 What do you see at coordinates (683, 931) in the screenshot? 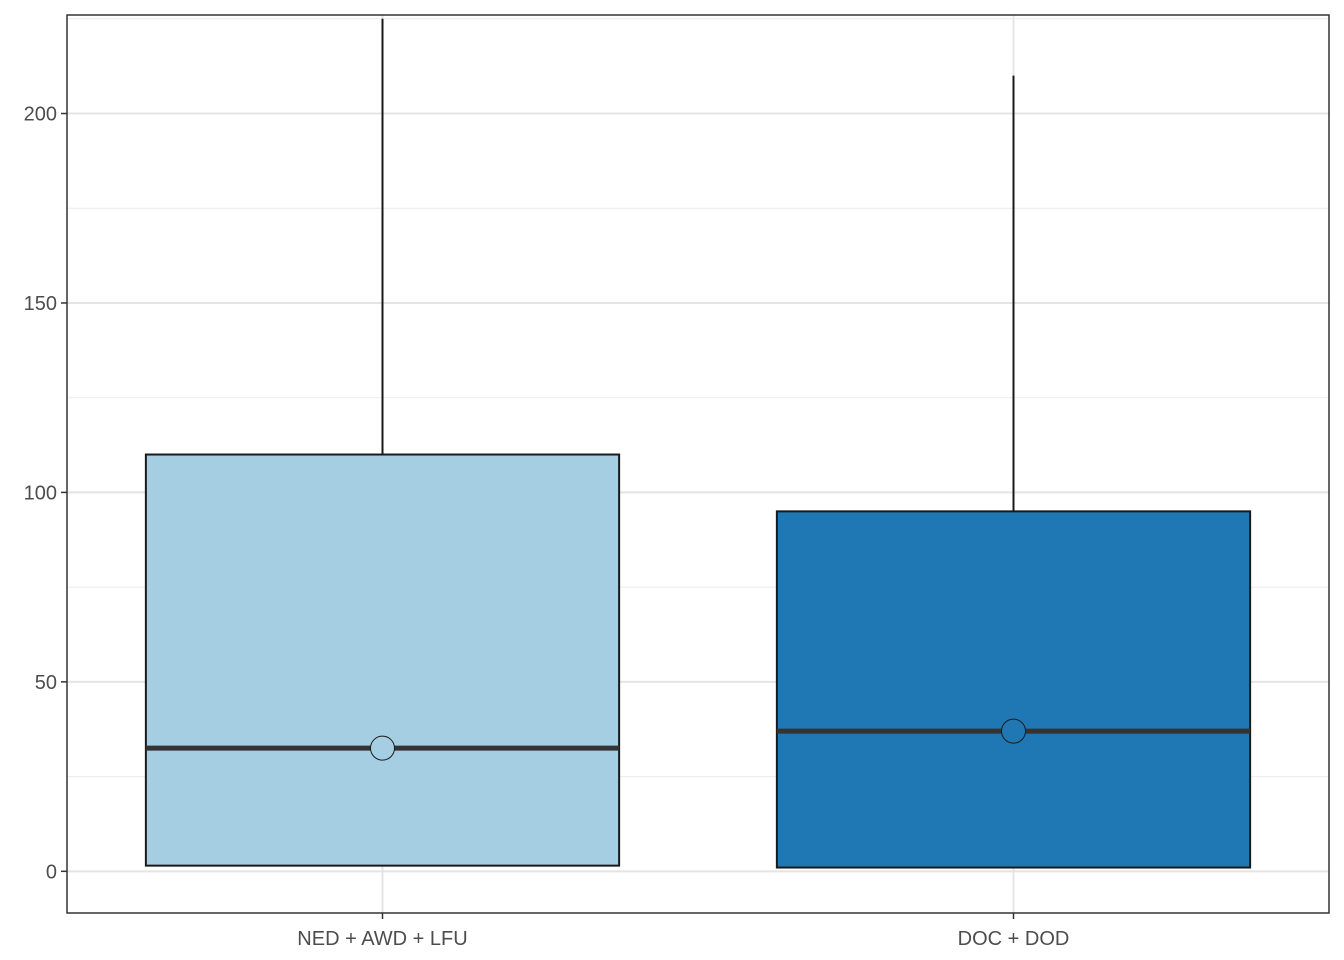
I see `x-axis: NED + AWD + LFU DOC + DOD` at bounding box center [683, 931].